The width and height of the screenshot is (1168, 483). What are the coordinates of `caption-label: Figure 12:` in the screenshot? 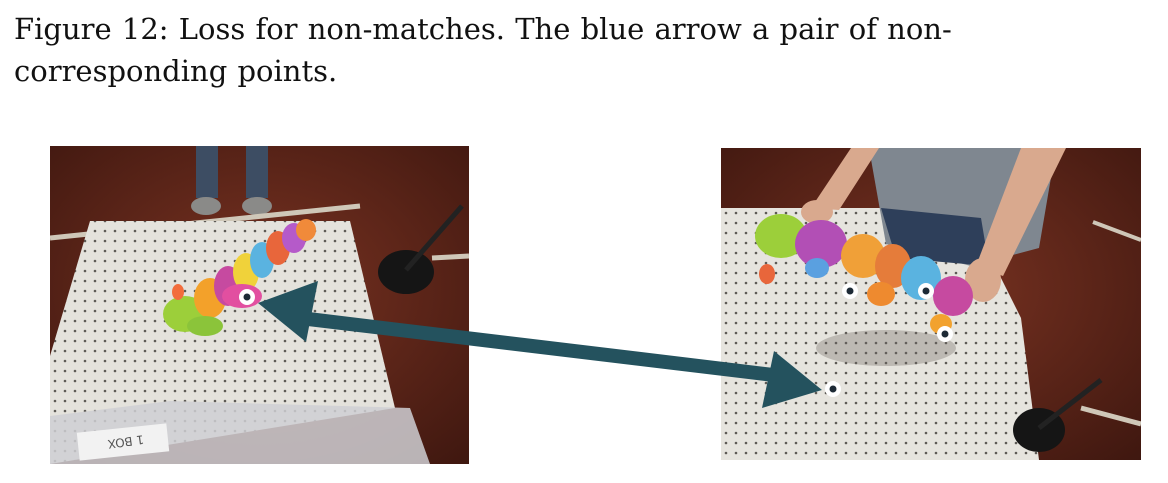 It's located at (91, 29).